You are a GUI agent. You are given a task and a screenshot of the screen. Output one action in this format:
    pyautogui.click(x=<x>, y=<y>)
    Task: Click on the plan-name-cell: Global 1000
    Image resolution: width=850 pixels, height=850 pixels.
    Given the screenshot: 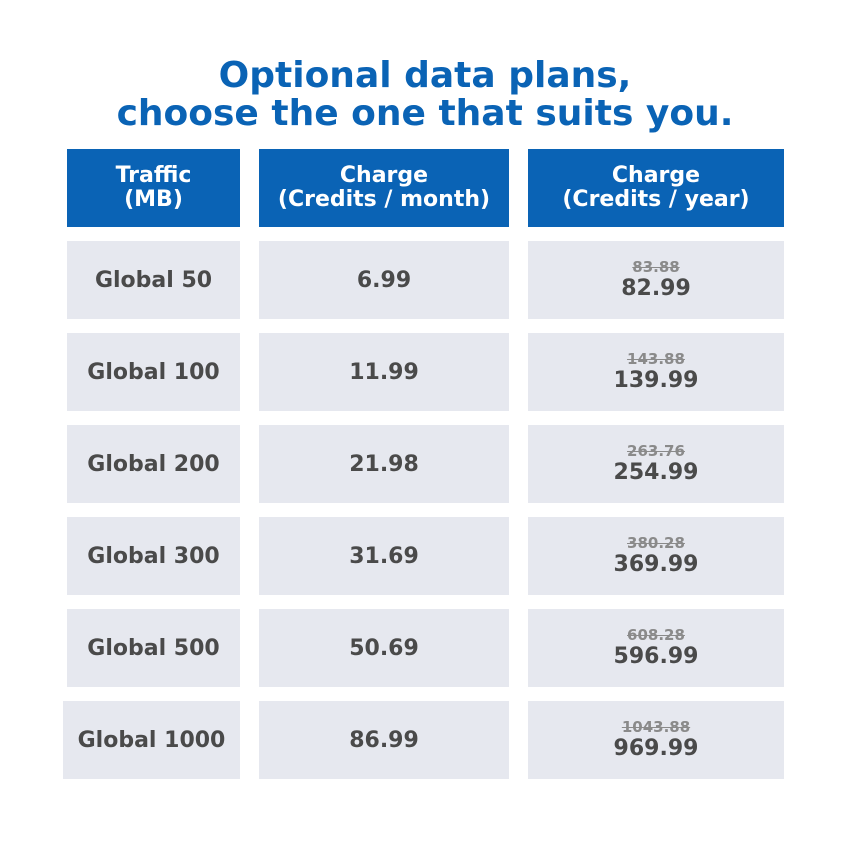 What is the action you would take?
    pyautogui.click(x=151, y=740)
    